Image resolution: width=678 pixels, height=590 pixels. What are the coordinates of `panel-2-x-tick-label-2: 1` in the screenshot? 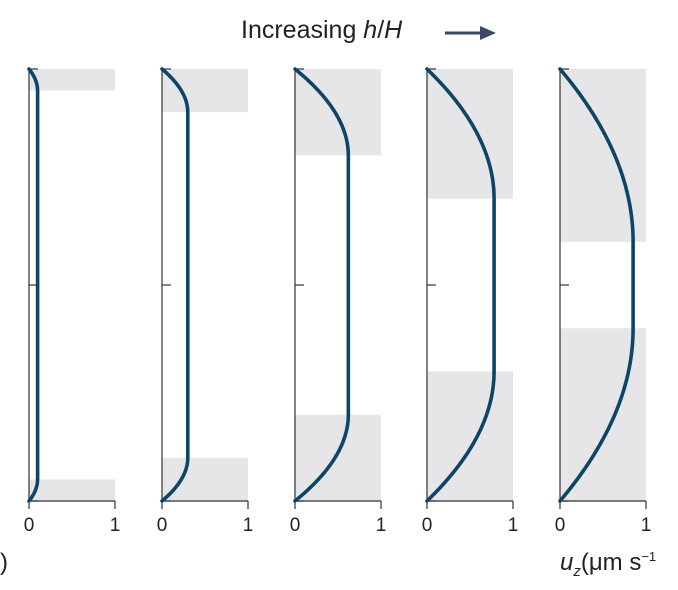 It's located at (248, 525).